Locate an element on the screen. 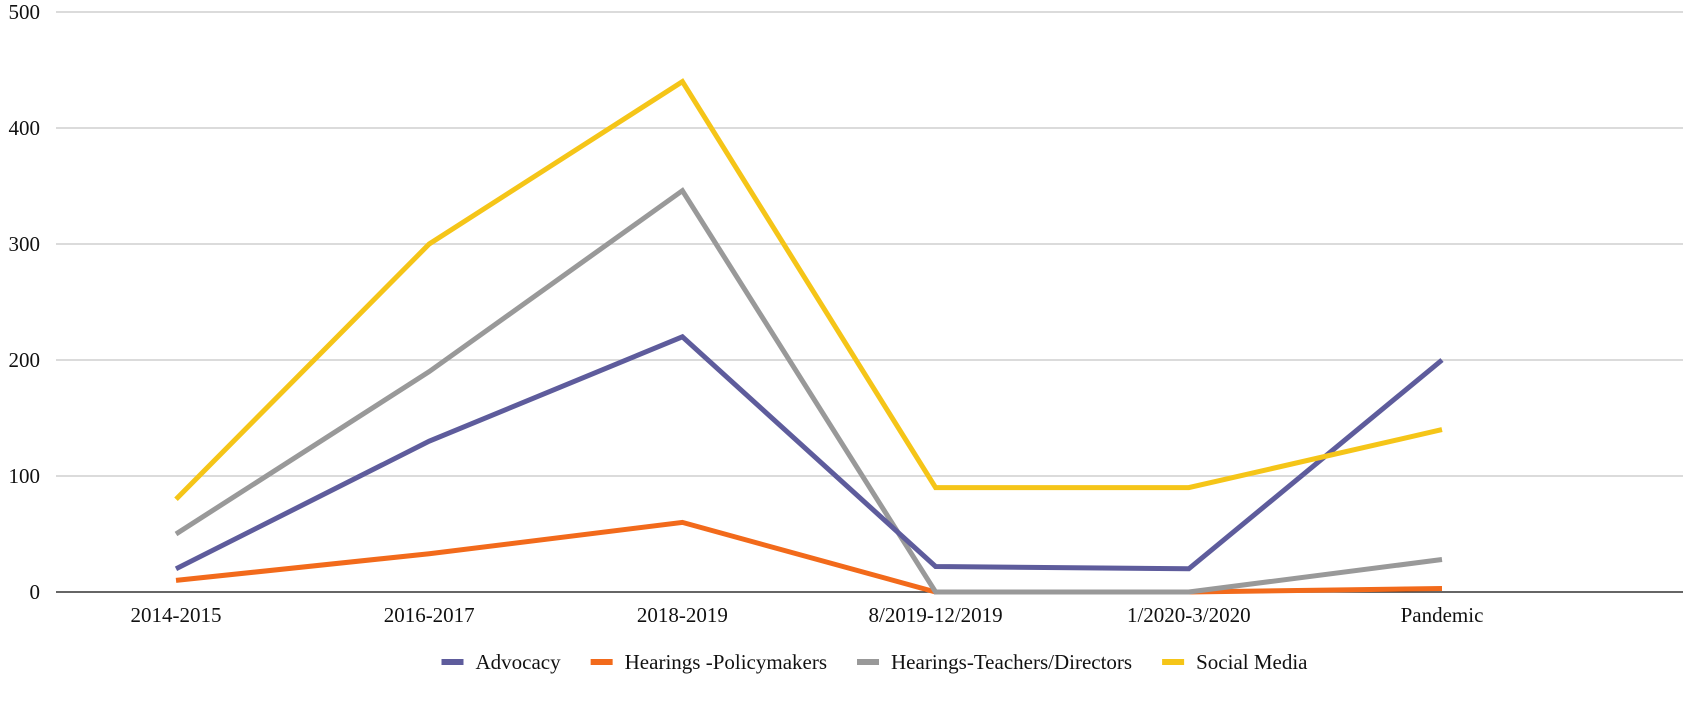 This screenshot has width=1683, height=724. legend-item: Advocacy is located at coordinates (501, 662).